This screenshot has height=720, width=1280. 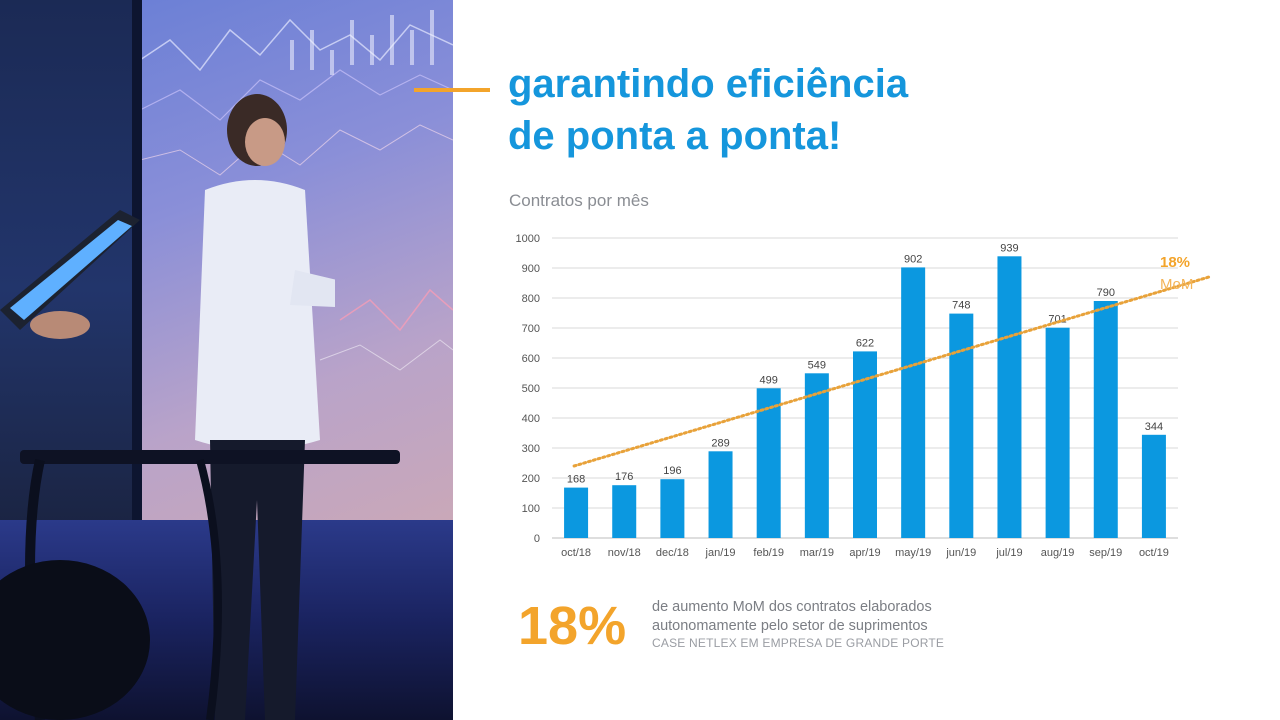 What do you see at coordinates (798, 643) in the screenshot?
I see `stat-source: CASE NETLEX EM EMPRESA DE GRANDE PORTE` at bounding box center [798, 643].